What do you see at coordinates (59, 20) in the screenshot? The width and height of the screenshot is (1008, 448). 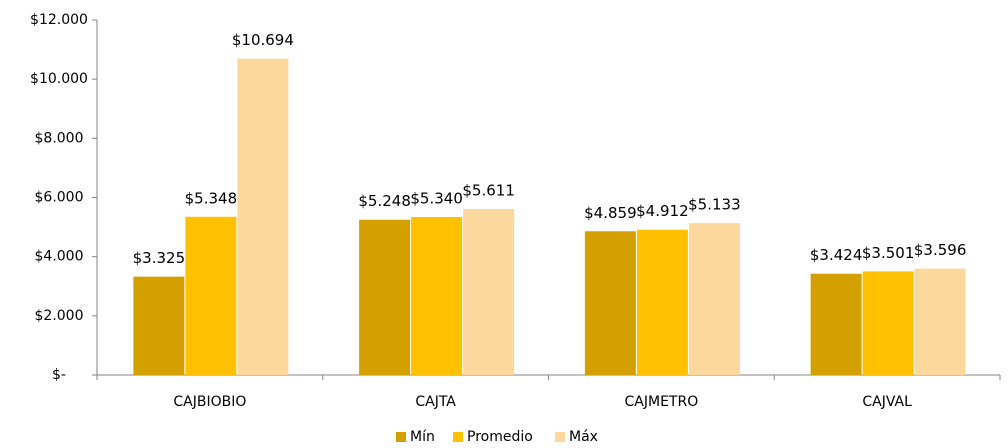 I see `y-tick-label: $12.000` at bounding box center [59, 20].